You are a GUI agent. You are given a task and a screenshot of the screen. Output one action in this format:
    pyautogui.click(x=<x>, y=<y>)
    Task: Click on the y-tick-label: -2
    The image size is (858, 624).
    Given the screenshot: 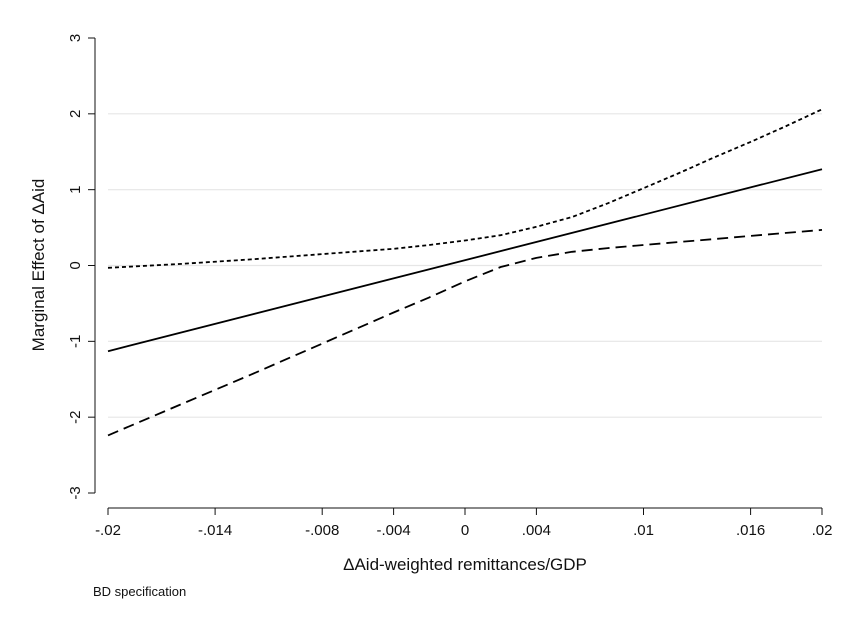 What is the action you would take?
    pyautogui.click(x=75, y=416)
    